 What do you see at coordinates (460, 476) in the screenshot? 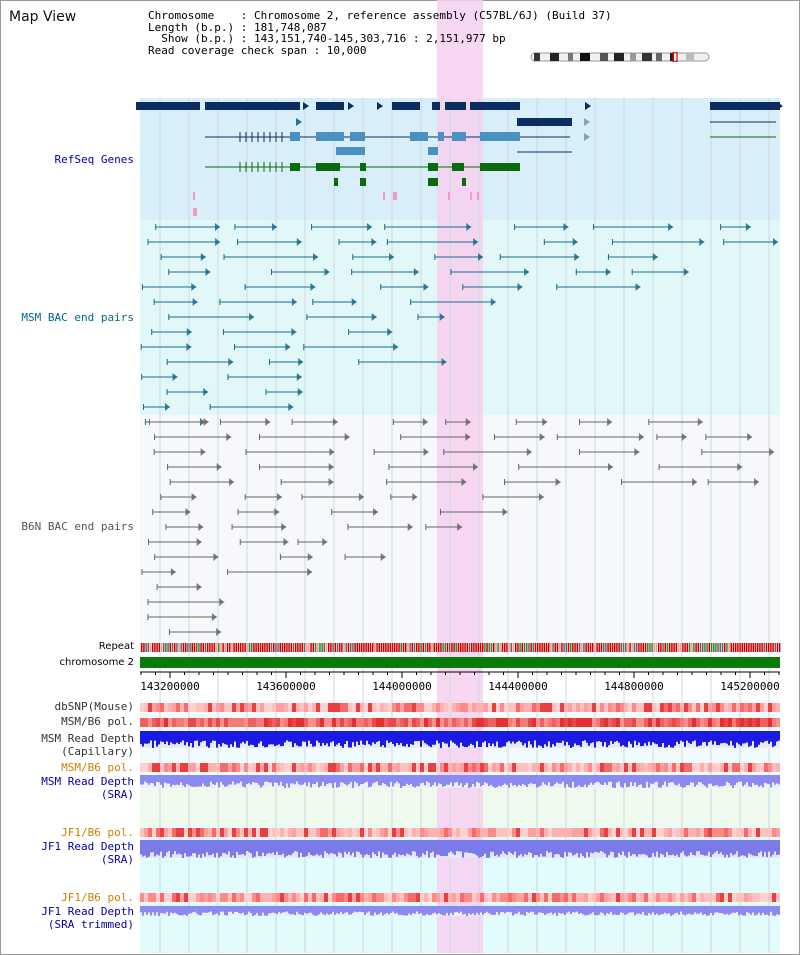
I see `selection-highlight` at bounding box center [460, 476].